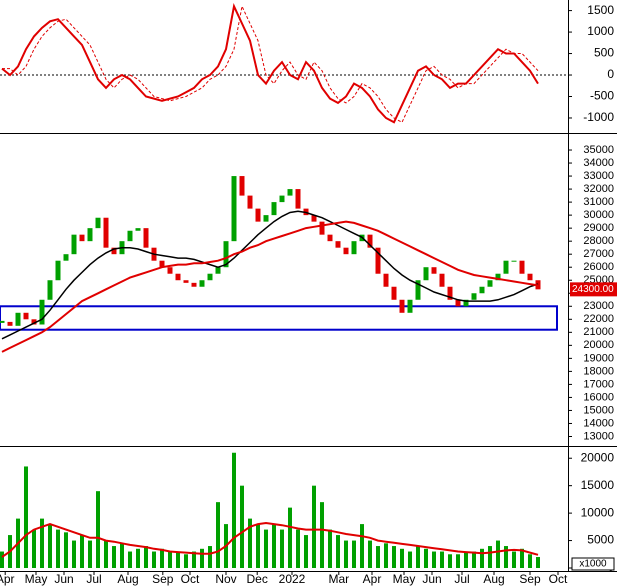 The height and width of the screenshot is (587, 617). Describe the element at coordinates (598, 176) in the screenshot. I see `y-tick-label: 33000` at that location.